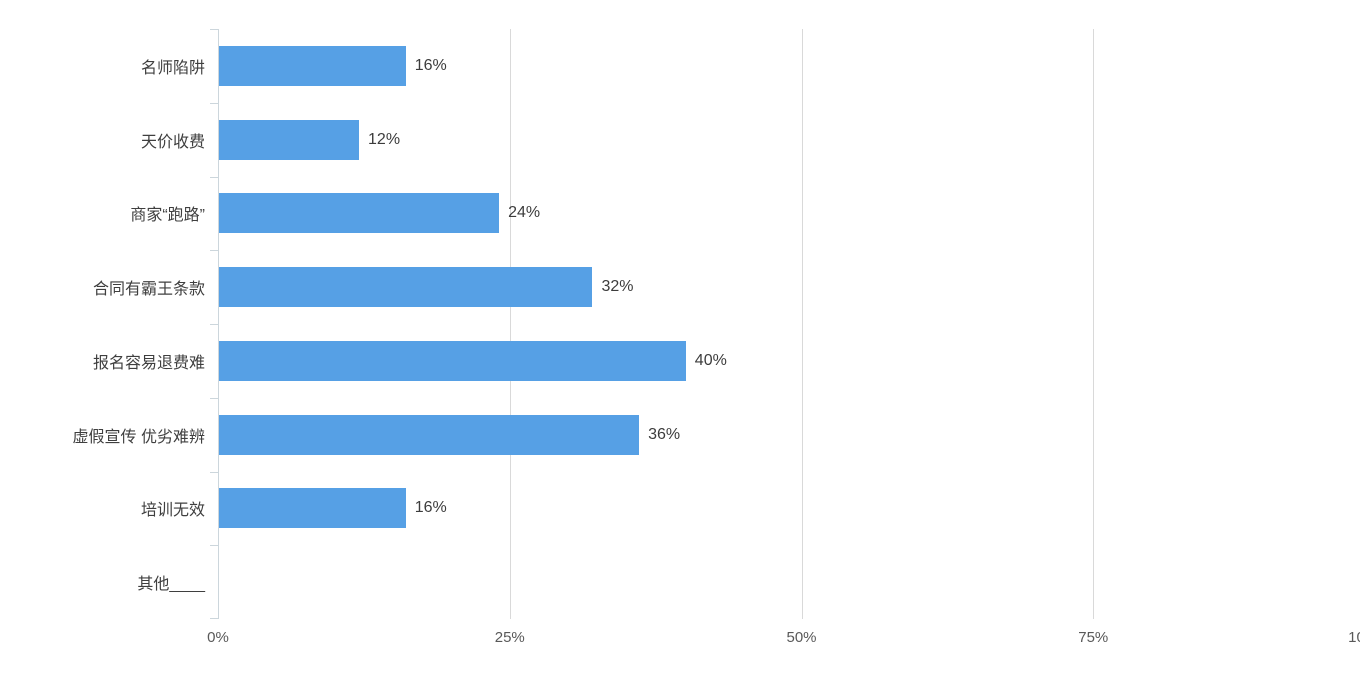  What do you see at coordinates (218, 637) in the screenshot?
I see `x-axis-label-0%: 0%` at bounding box center [218, 637].